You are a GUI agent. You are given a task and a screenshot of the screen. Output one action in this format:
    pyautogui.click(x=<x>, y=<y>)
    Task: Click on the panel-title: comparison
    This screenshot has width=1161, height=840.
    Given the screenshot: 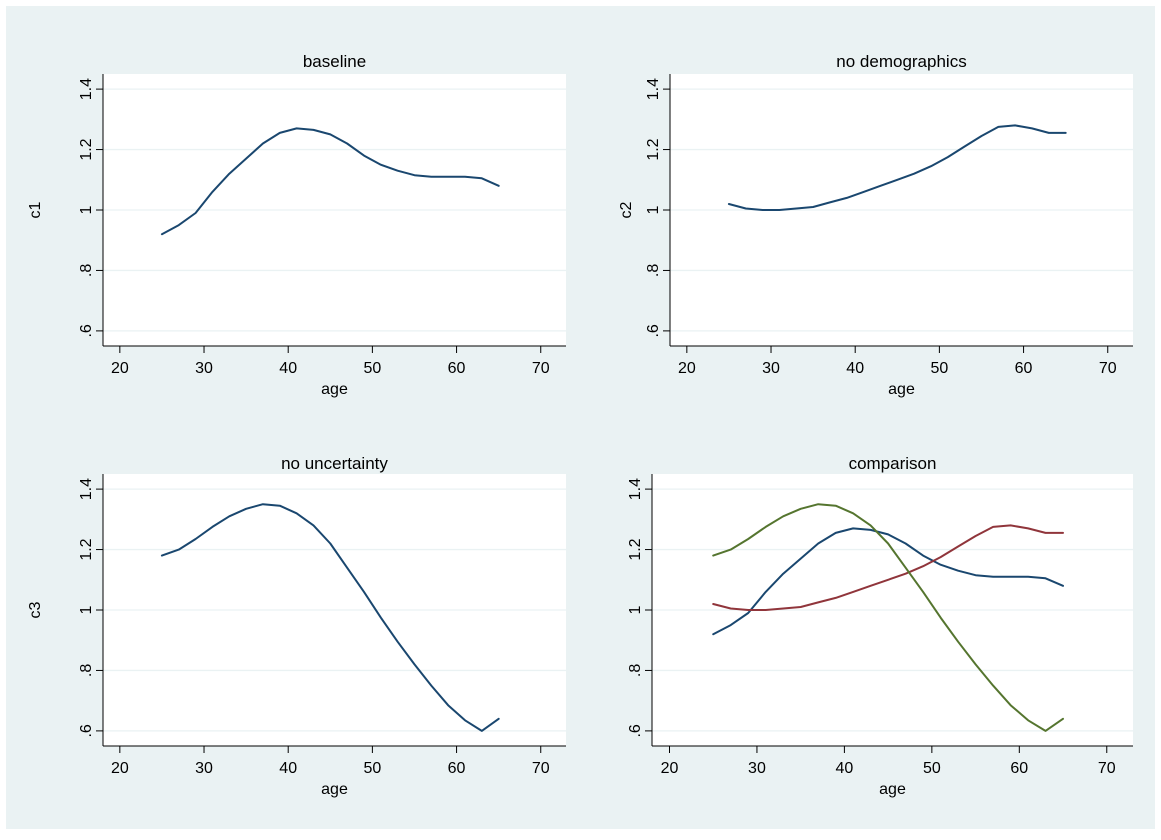 What is the action you would take?
    pyautogui.click(x=893, y=463)
    